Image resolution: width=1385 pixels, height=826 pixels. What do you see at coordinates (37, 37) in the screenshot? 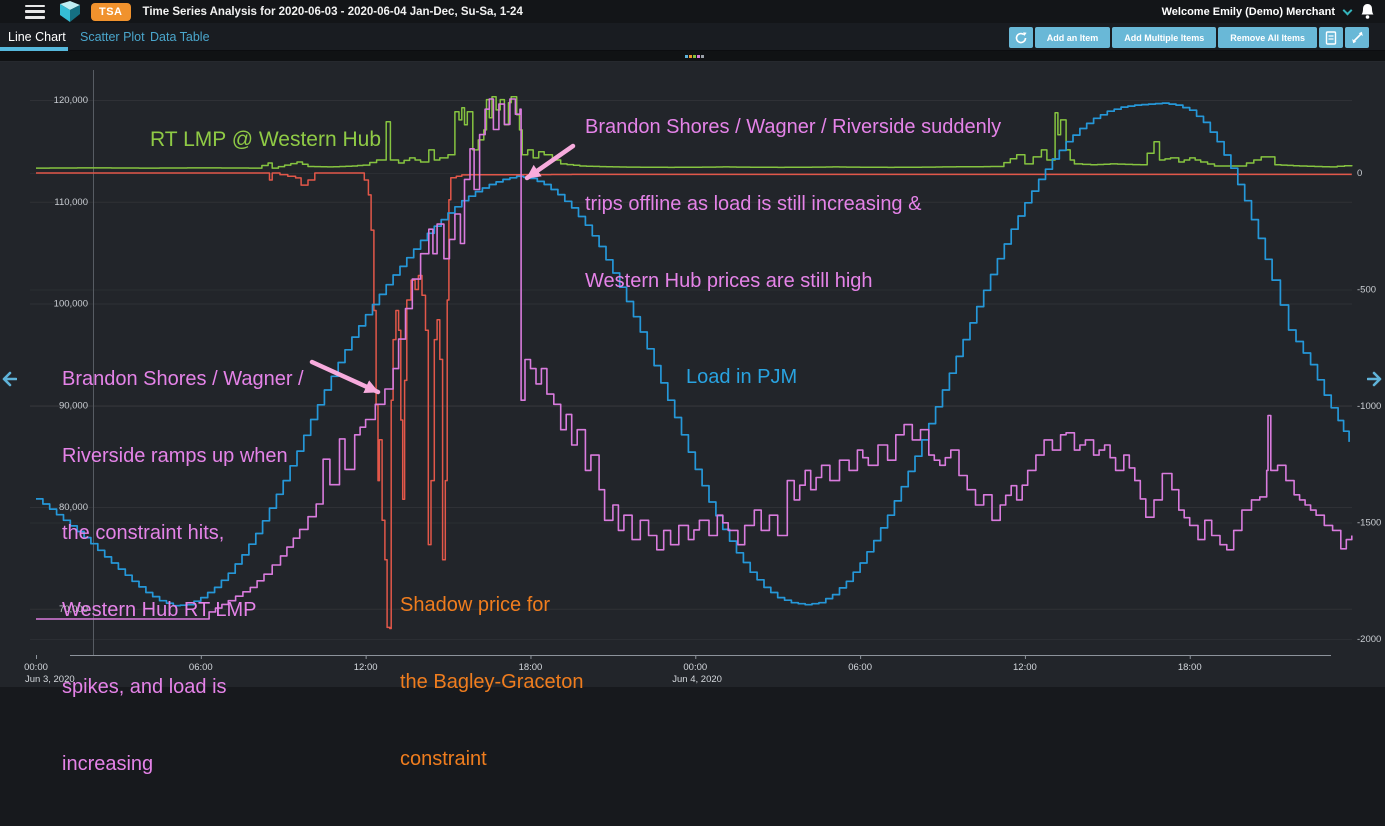
I see `tab-line-chart: Line Chart` at bounding box center [37, 37].